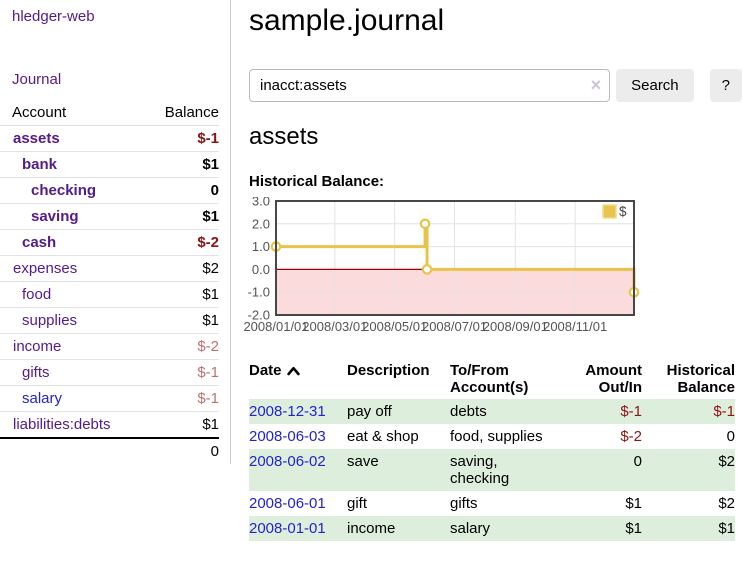  What do you see at coordinates (40, 164) in the screenshot?
I see `sidebar-account-link: bank` at bounding box center [40, 164].